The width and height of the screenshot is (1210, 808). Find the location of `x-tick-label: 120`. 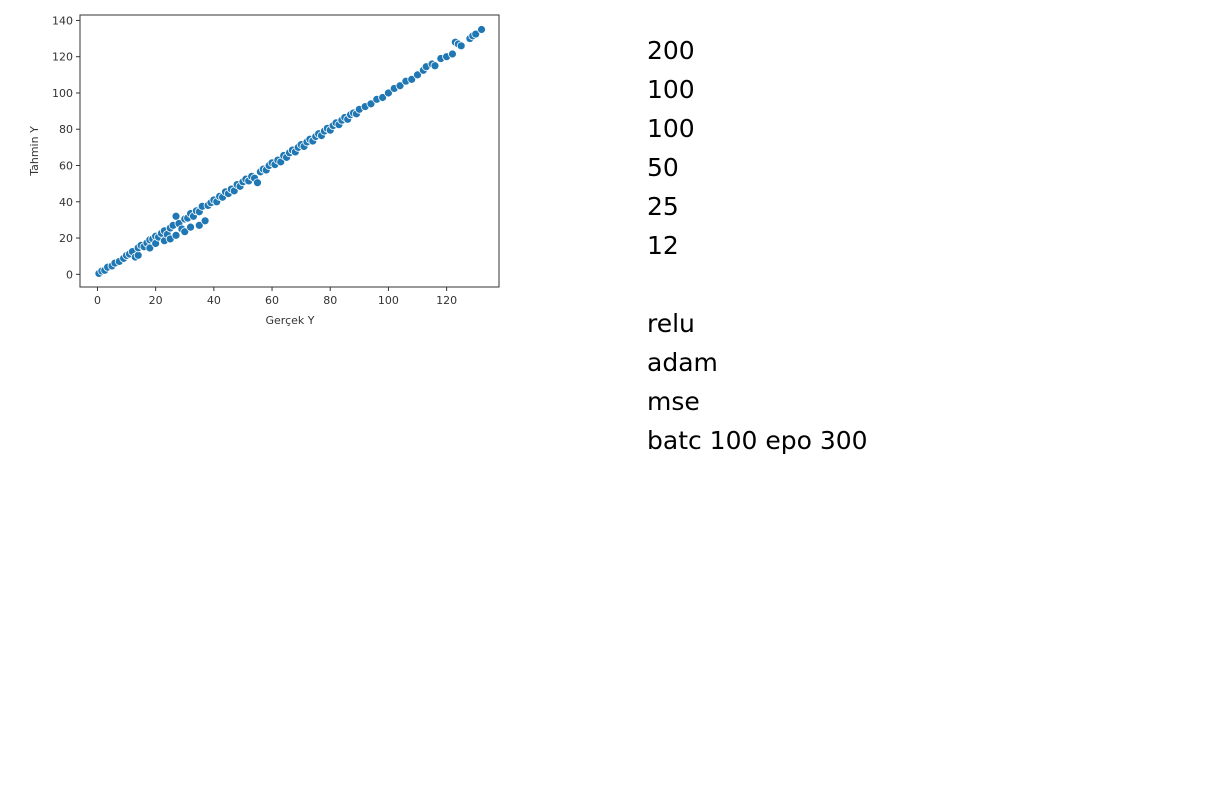

x-tick-label: 120 is located at coordinates (446, 300).